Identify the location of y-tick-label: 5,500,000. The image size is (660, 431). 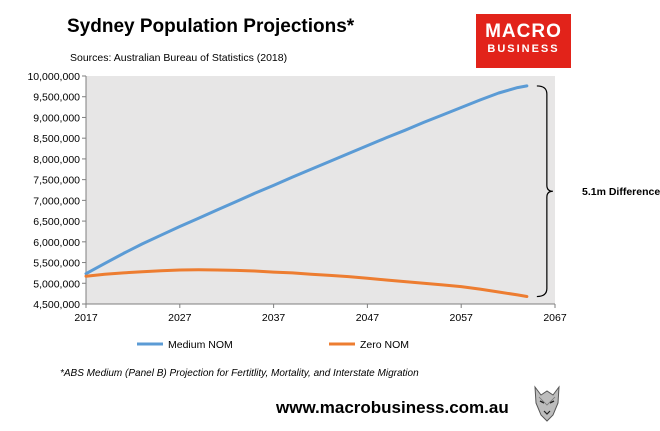
(56, 264).